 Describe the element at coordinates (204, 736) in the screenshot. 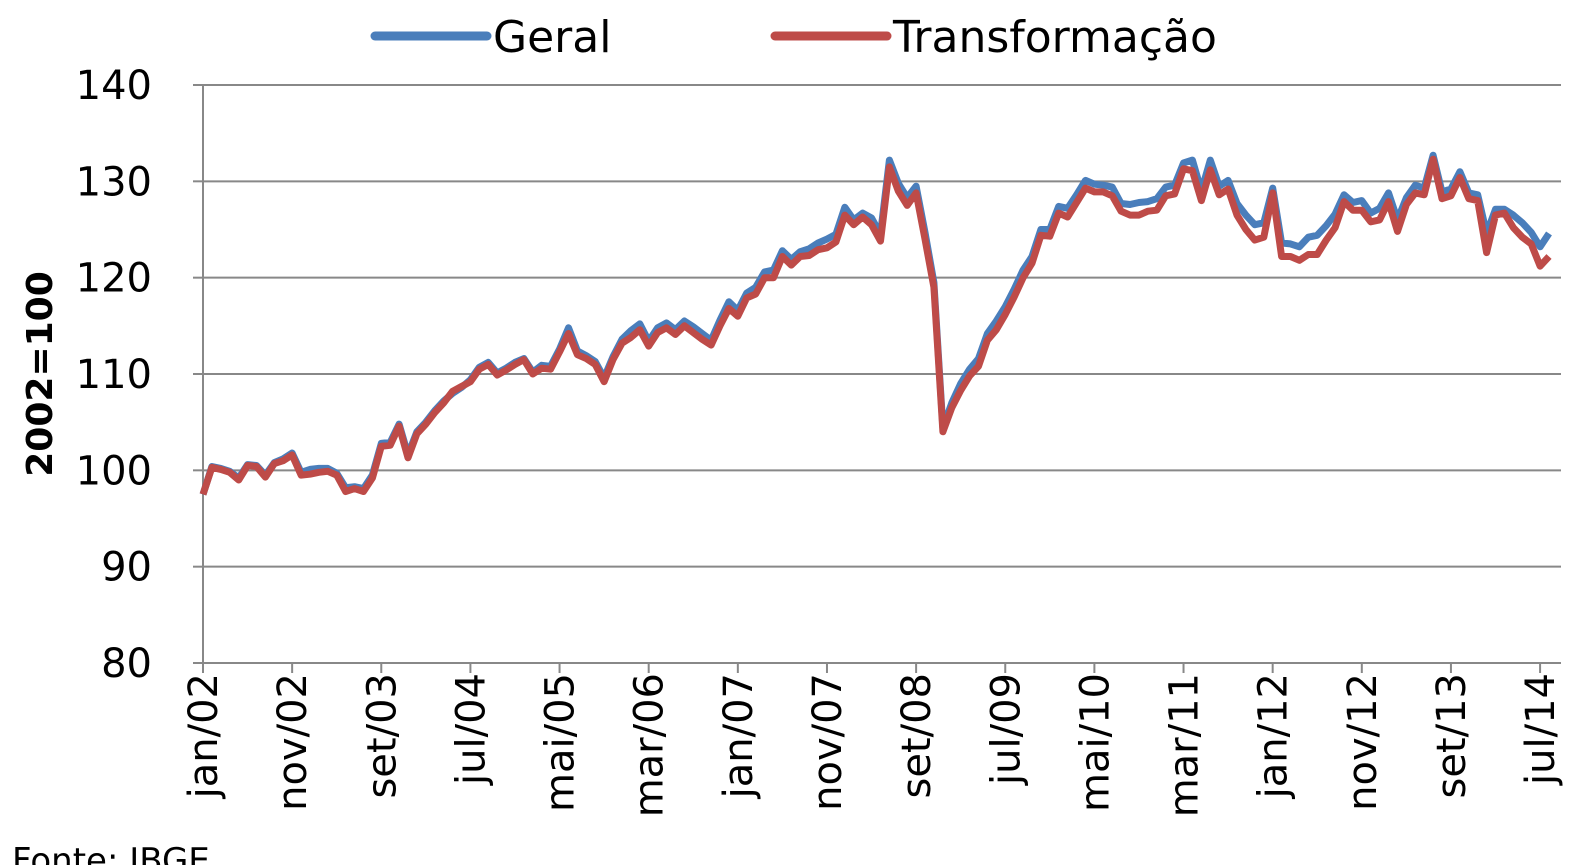

I see `x-tick-label: jan/02` at that location.